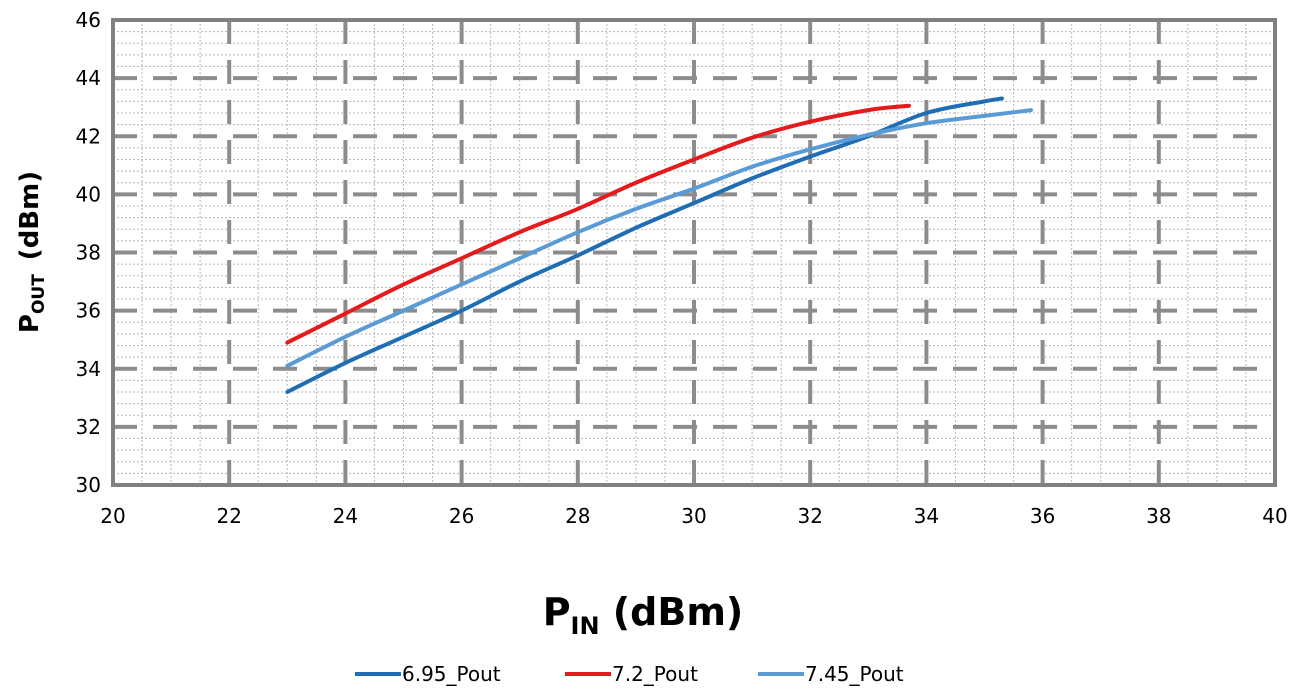  What do you see at coordinates (577, 516) in the screenshot?
I see `x-tick-label: 28` at bounding box center [577, 516].